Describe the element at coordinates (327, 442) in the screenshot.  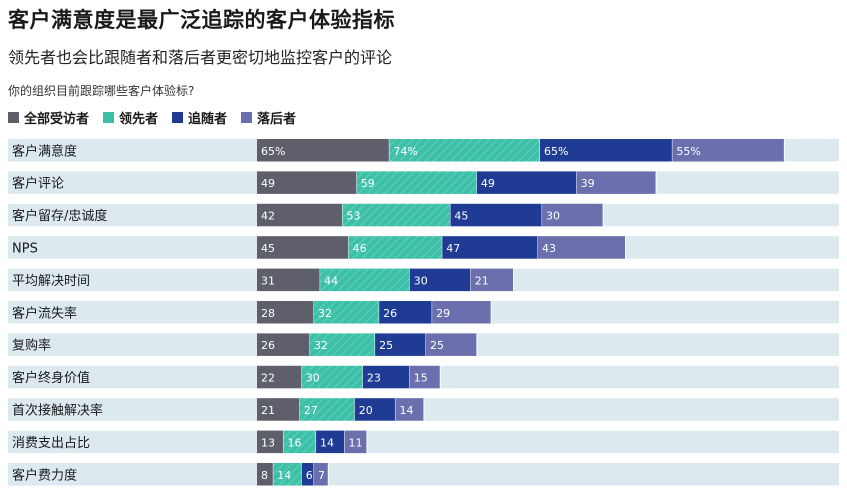
I see `value-label-followers: 14` at that location.